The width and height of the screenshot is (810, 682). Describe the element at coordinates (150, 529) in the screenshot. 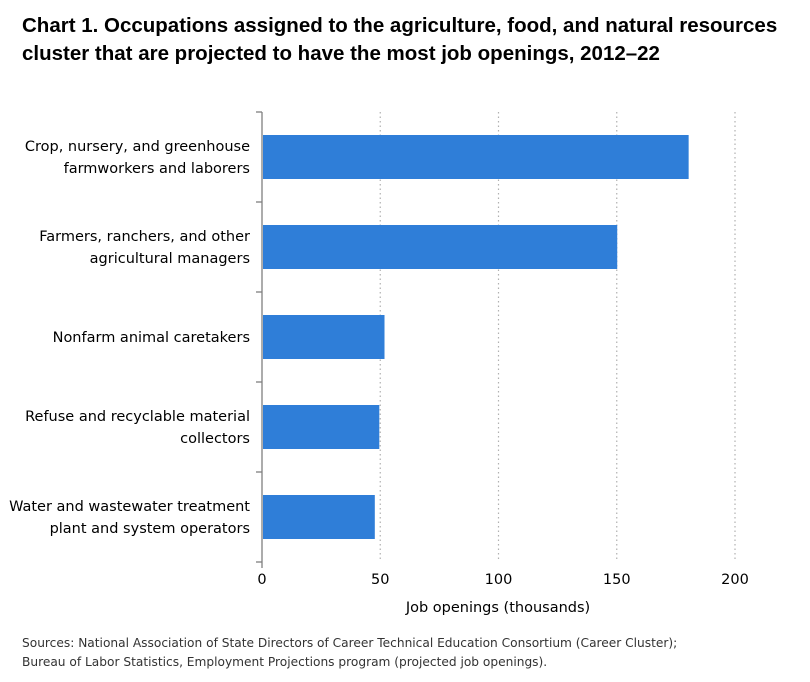

I see `category-label-line: plant and system operators` at that location.